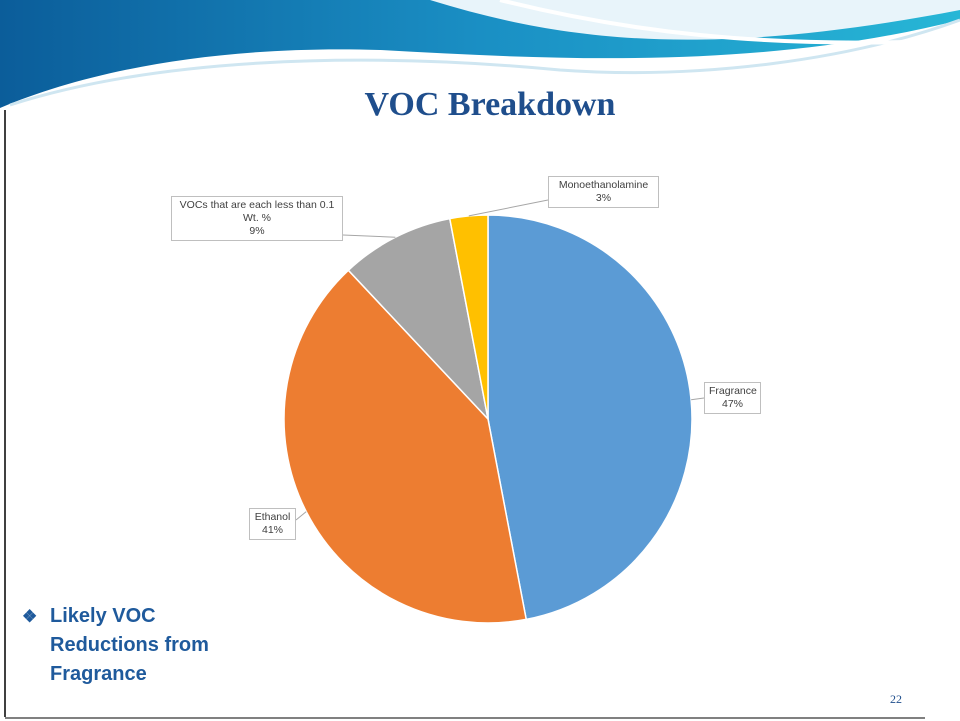  I want to click on data-label: VOCs that are each less than 0.1 Wt. % 9%, so click(257, 218).